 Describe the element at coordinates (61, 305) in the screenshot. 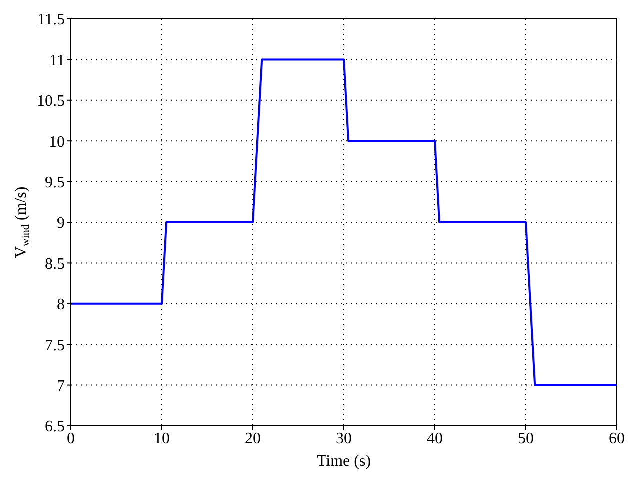

I see `y-tick-label: 8` at that location.